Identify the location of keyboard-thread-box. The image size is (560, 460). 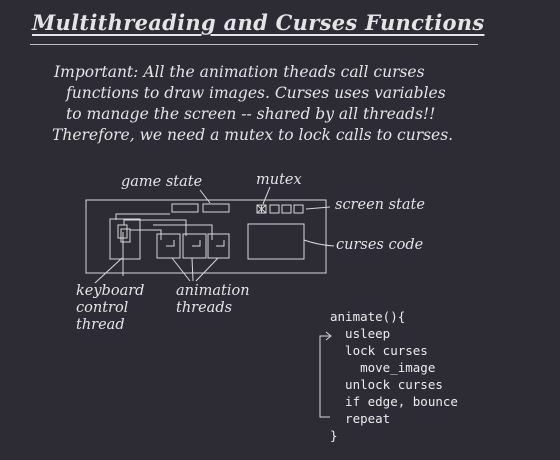
(125, 239).